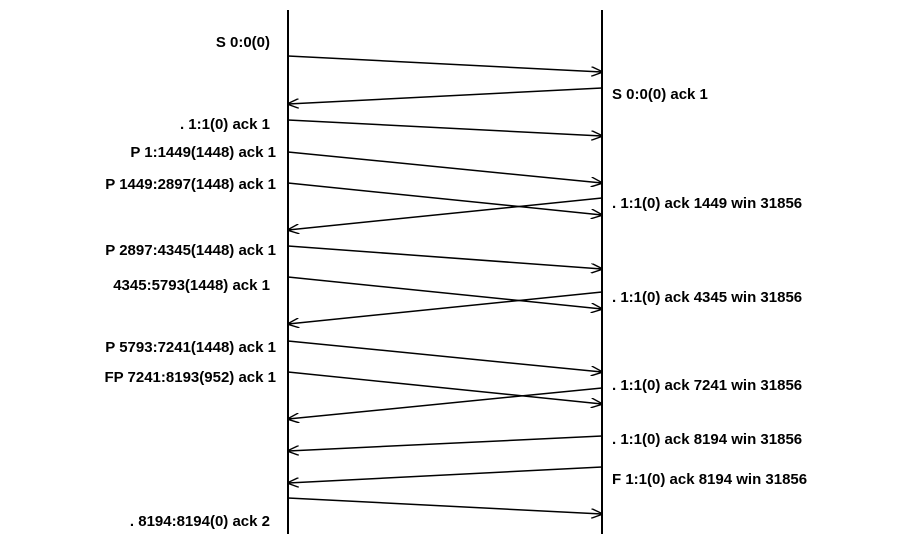 The image size is (901, 534). Describe the element at coordinates (190, 250) in the screenshot. I see `left-label-data-3: P 2897:4345(1448) ack 1` at that location.